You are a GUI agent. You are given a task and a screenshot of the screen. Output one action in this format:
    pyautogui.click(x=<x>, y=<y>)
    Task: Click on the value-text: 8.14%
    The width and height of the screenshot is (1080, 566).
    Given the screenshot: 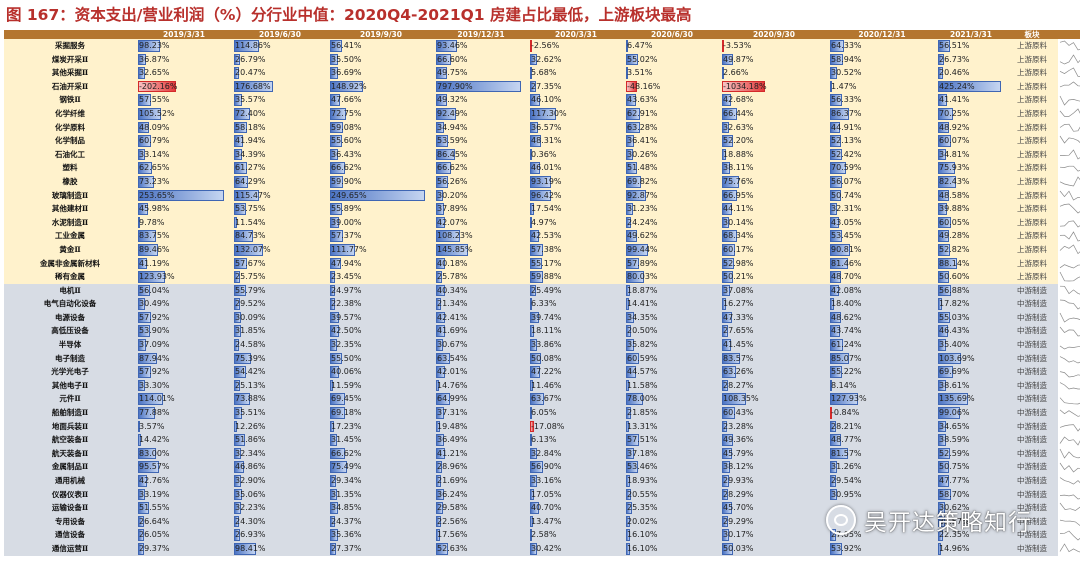 What is the action you would take?
    pyautogui.click(x=844, y=385)
    